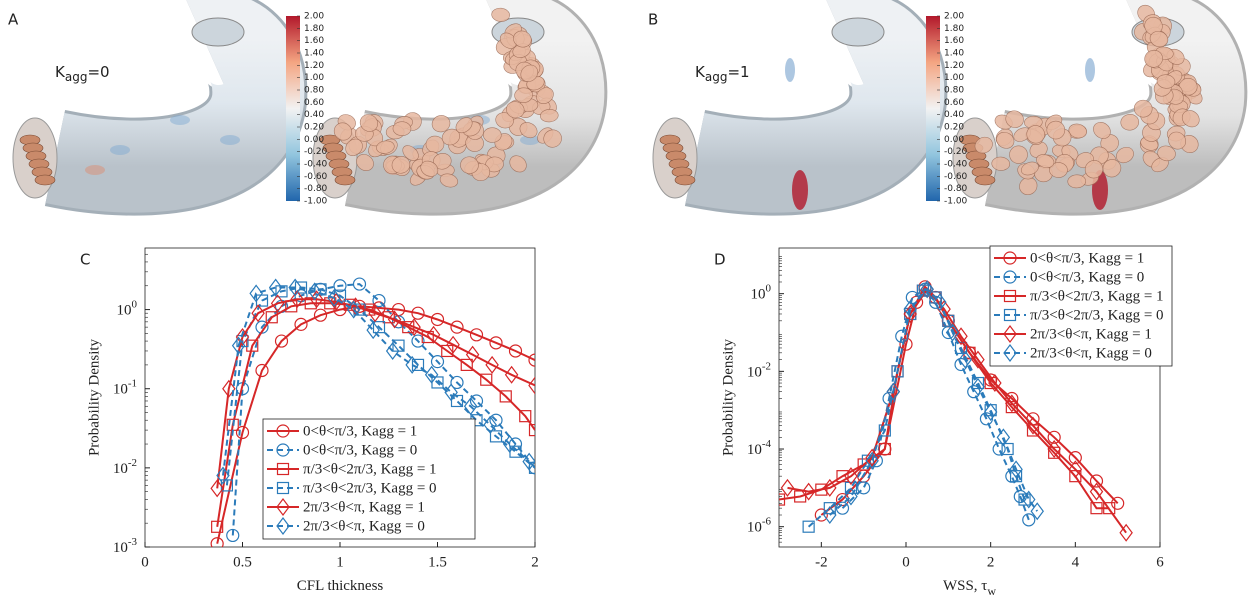 The width and height of the screenshot is (1255, 602). Describe the element at coordinates (969, 587) in the screenshot. I see `x-axis-label: WSS, τw` at that location.